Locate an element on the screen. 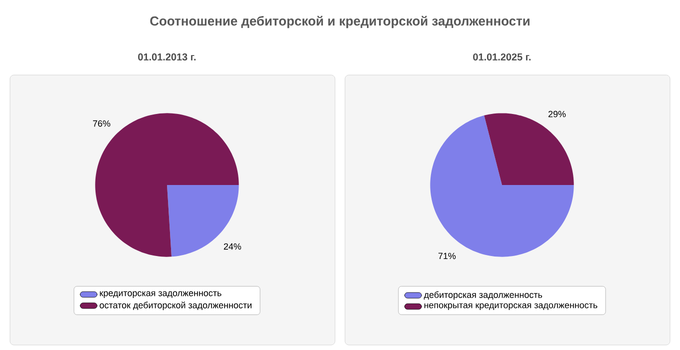 Image resolution: width=680 pixels, height=350 pixels. legend-label: кредиторская задолженность is located at coordinates (161, 294).